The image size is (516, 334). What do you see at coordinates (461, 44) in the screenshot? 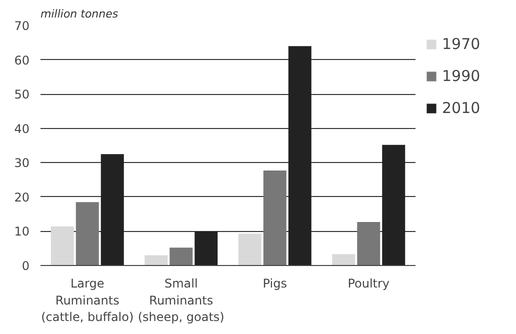
I see `legend-label: 1970` at bounding box center [461, 44].